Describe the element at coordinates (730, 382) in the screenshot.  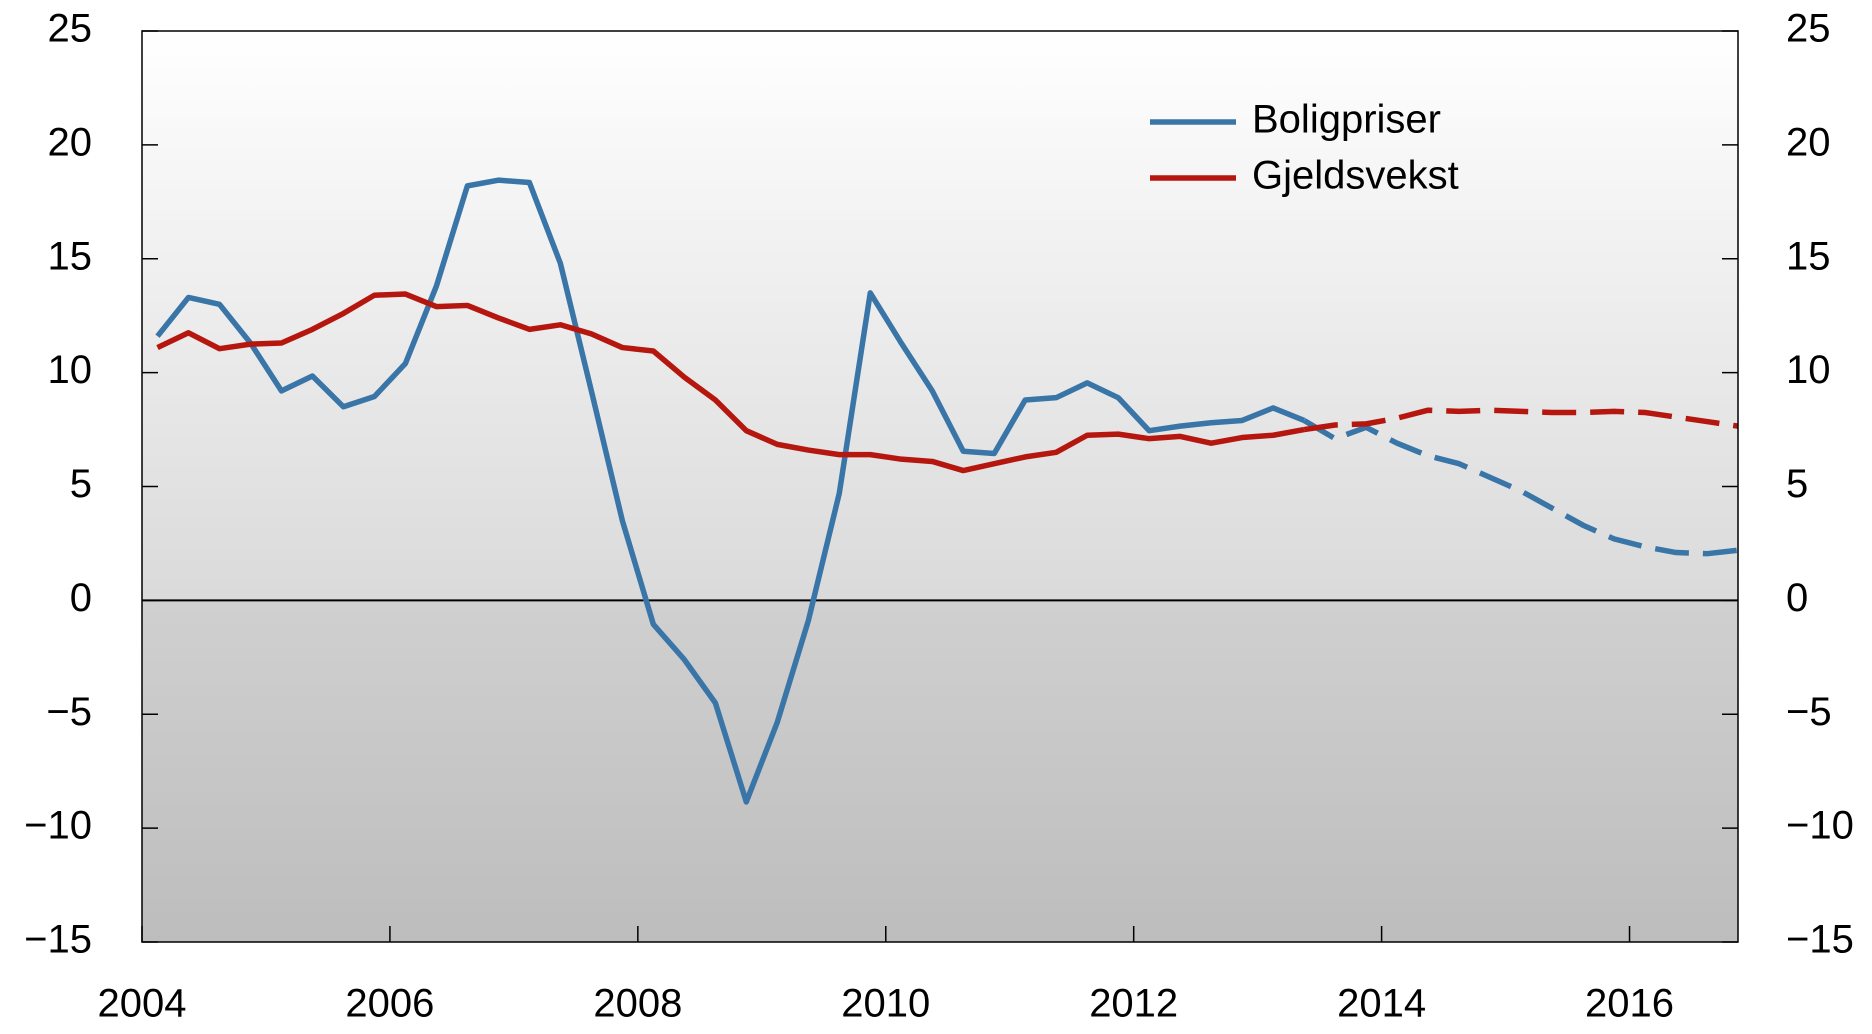
I see `data-line` at that location.